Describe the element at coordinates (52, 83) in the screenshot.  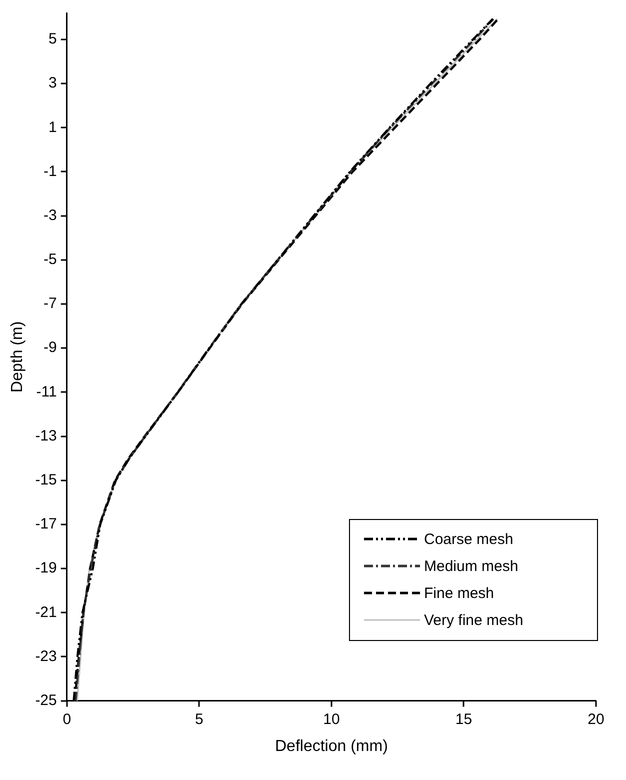
I see `y-tick-label: 3` at that location.